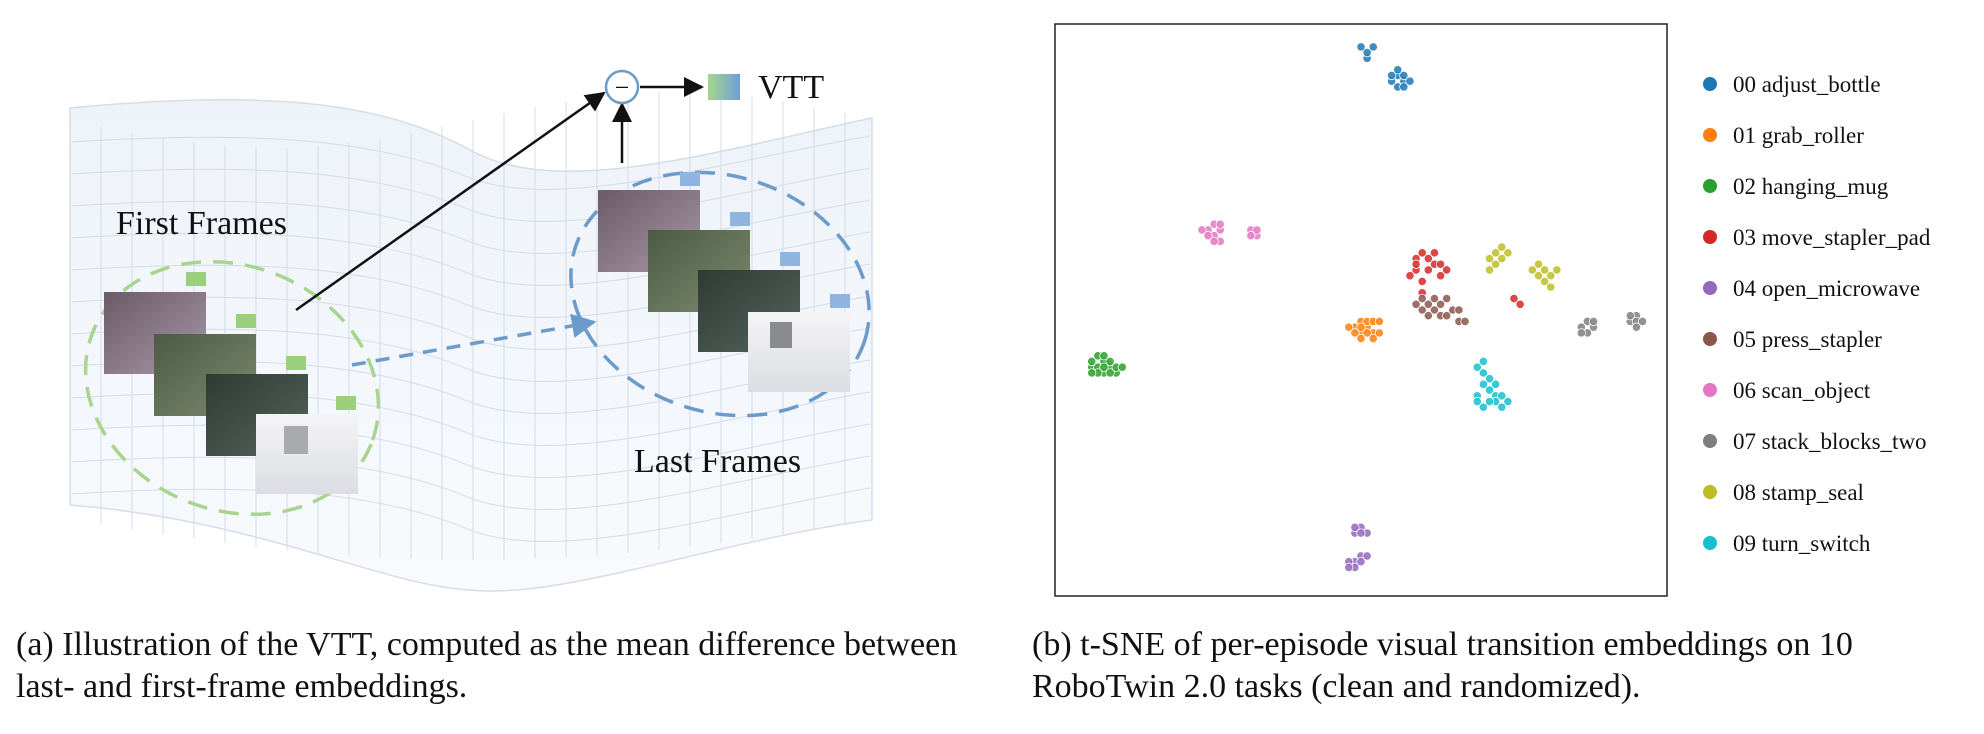  I want to click on vtt-label: VTT, so click(791, 87).